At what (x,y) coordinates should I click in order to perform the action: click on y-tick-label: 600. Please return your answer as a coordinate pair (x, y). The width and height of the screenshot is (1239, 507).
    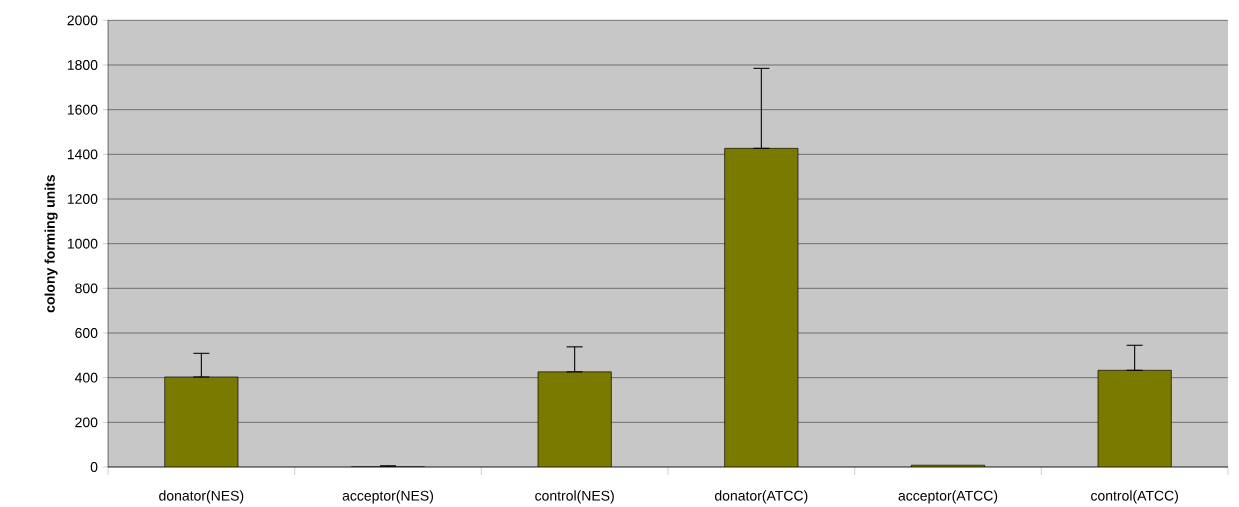
    Looking at the image, I should click on (86, 333).